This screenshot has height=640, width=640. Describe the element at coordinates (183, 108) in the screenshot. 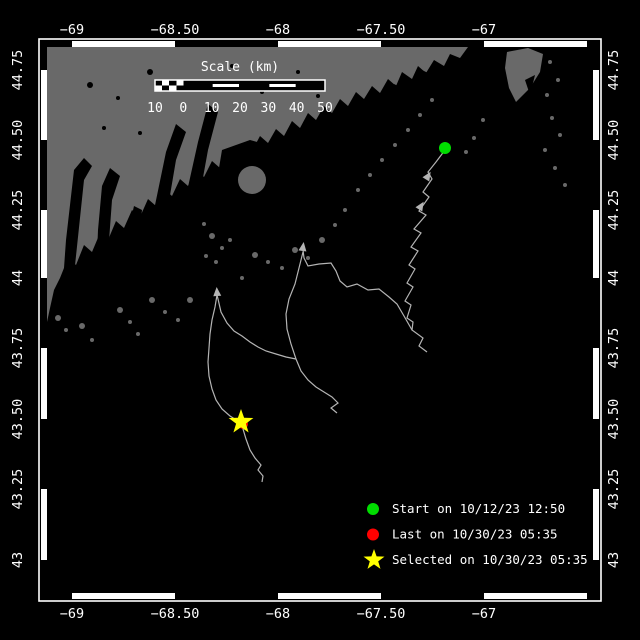

I see `scale-bar-tick-label: 0` at that location.